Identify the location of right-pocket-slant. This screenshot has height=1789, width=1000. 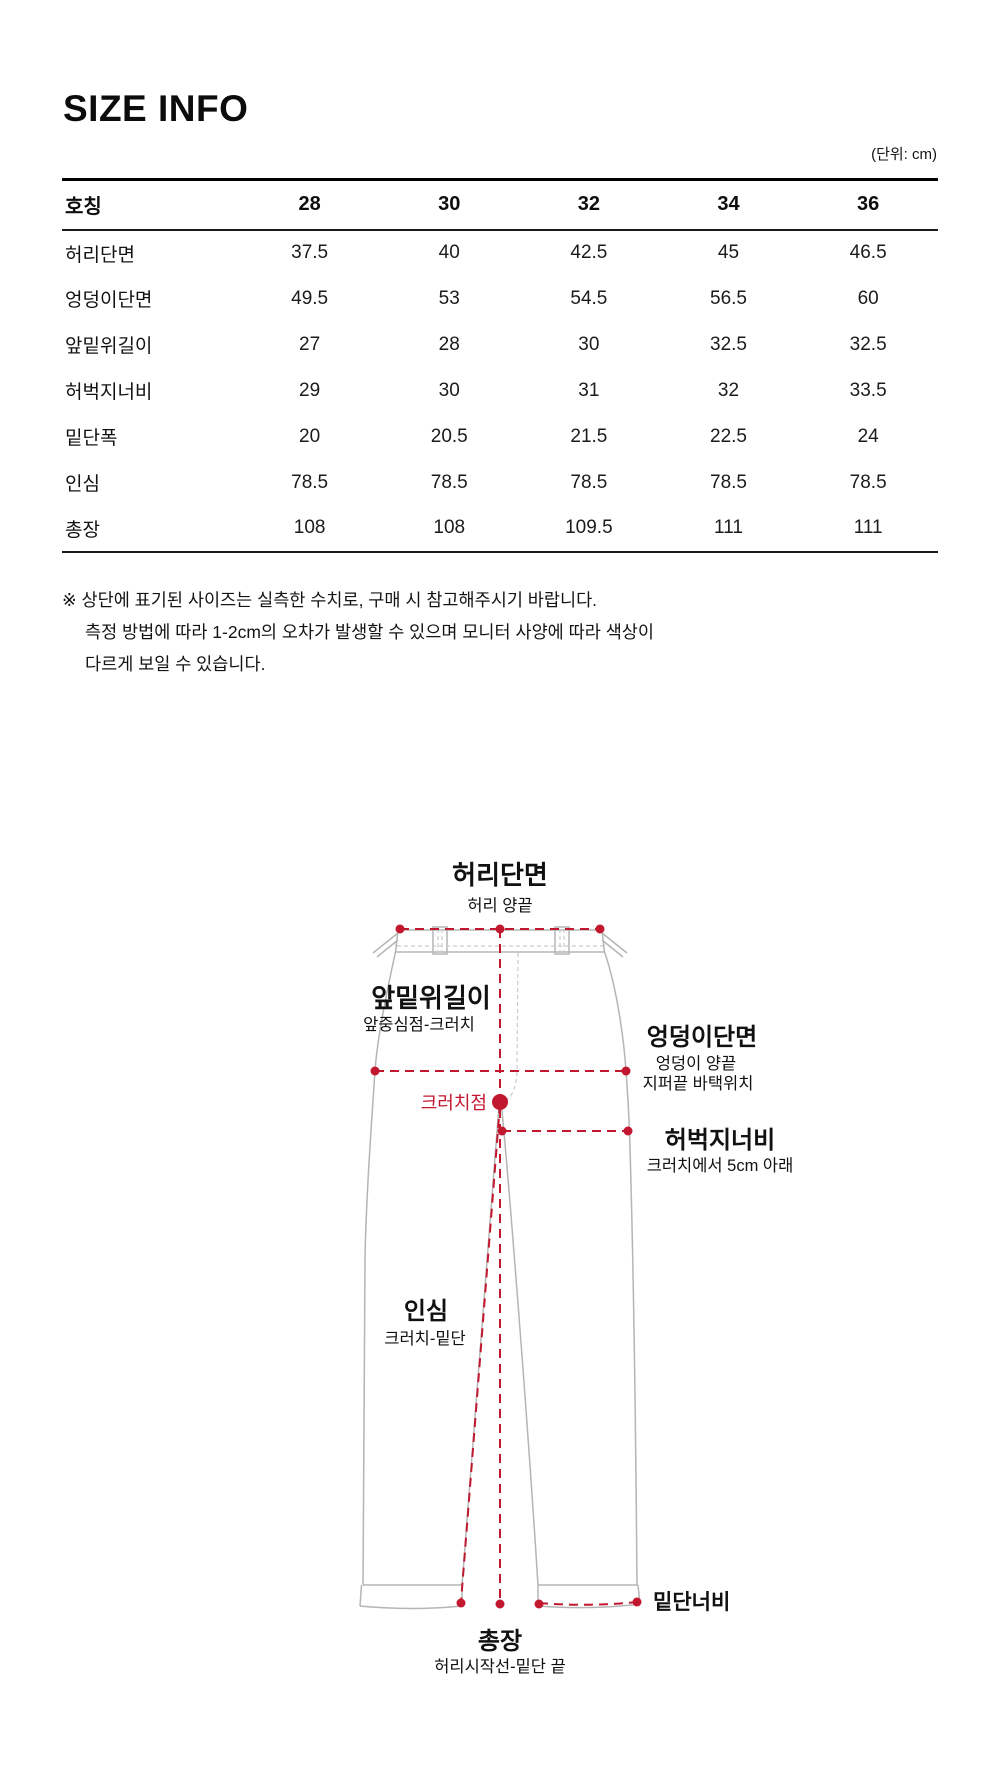
(614, 945).